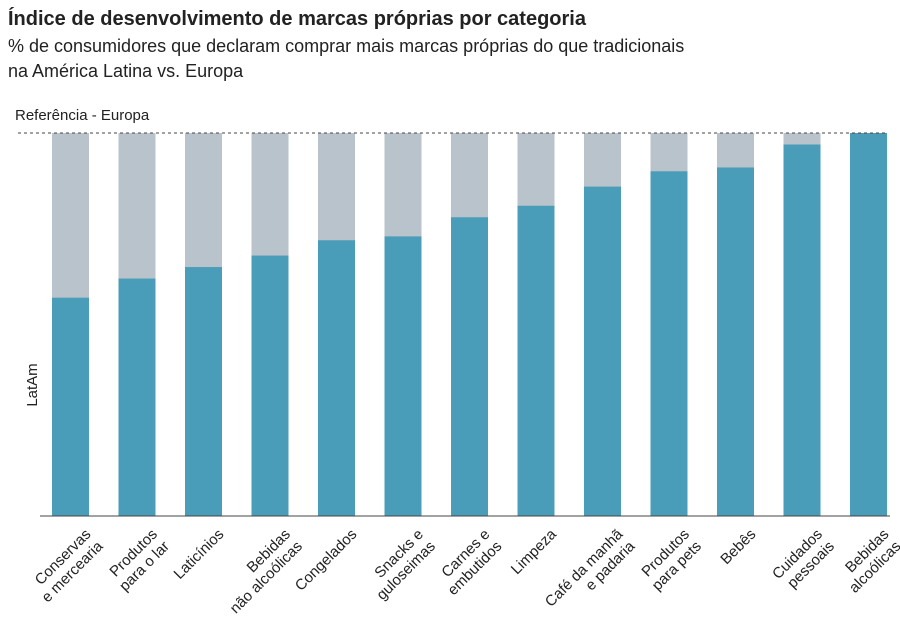 The width and height of the screenshot is (900, 633). What do you see at coordinates (803, 560) in the screenshot?
I see `x-tick-label: Cuidadospessoais` at bounding box center [803, 560].